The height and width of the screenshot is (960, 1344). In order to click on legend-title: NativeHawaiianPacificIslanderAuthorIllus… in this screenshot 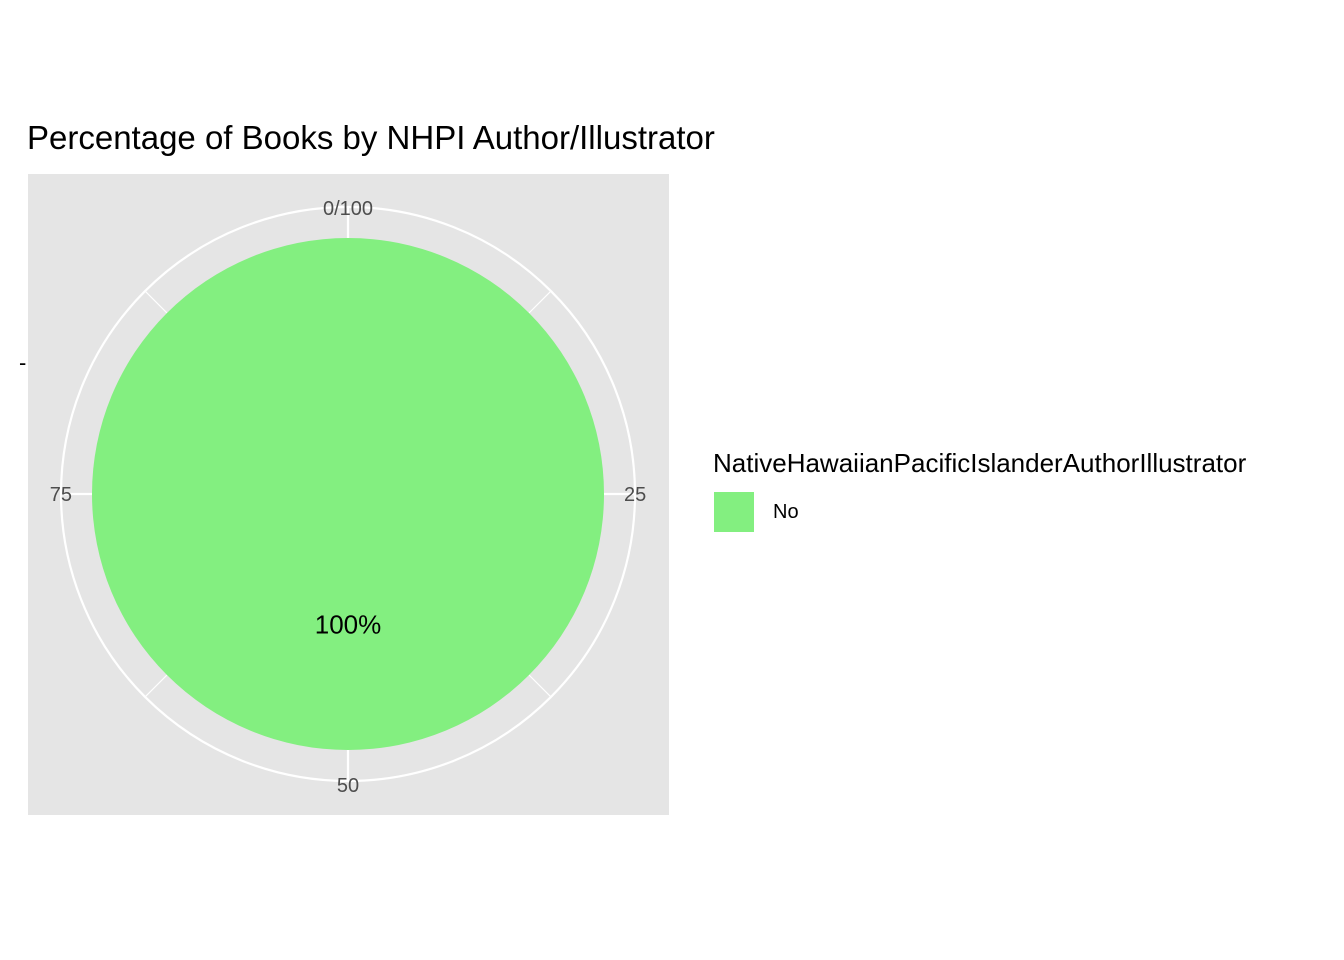, I will do `click(980, 463)`.